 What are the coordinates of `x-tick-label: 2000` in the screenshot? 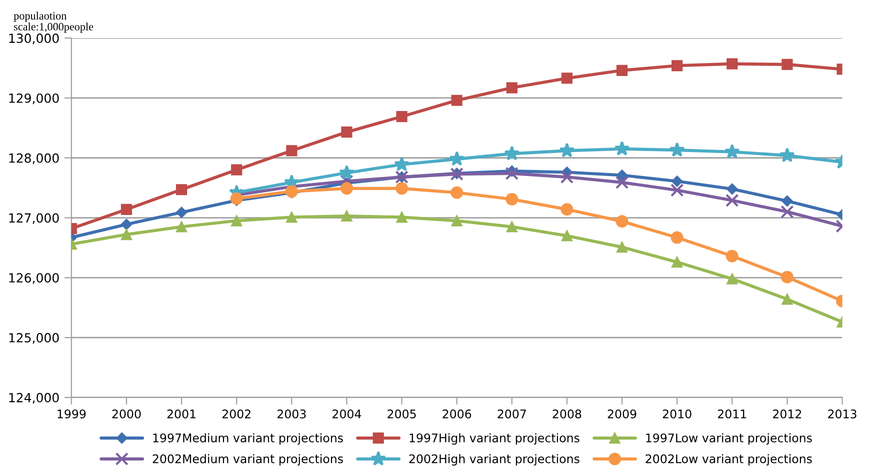 It's located at (126, 413).